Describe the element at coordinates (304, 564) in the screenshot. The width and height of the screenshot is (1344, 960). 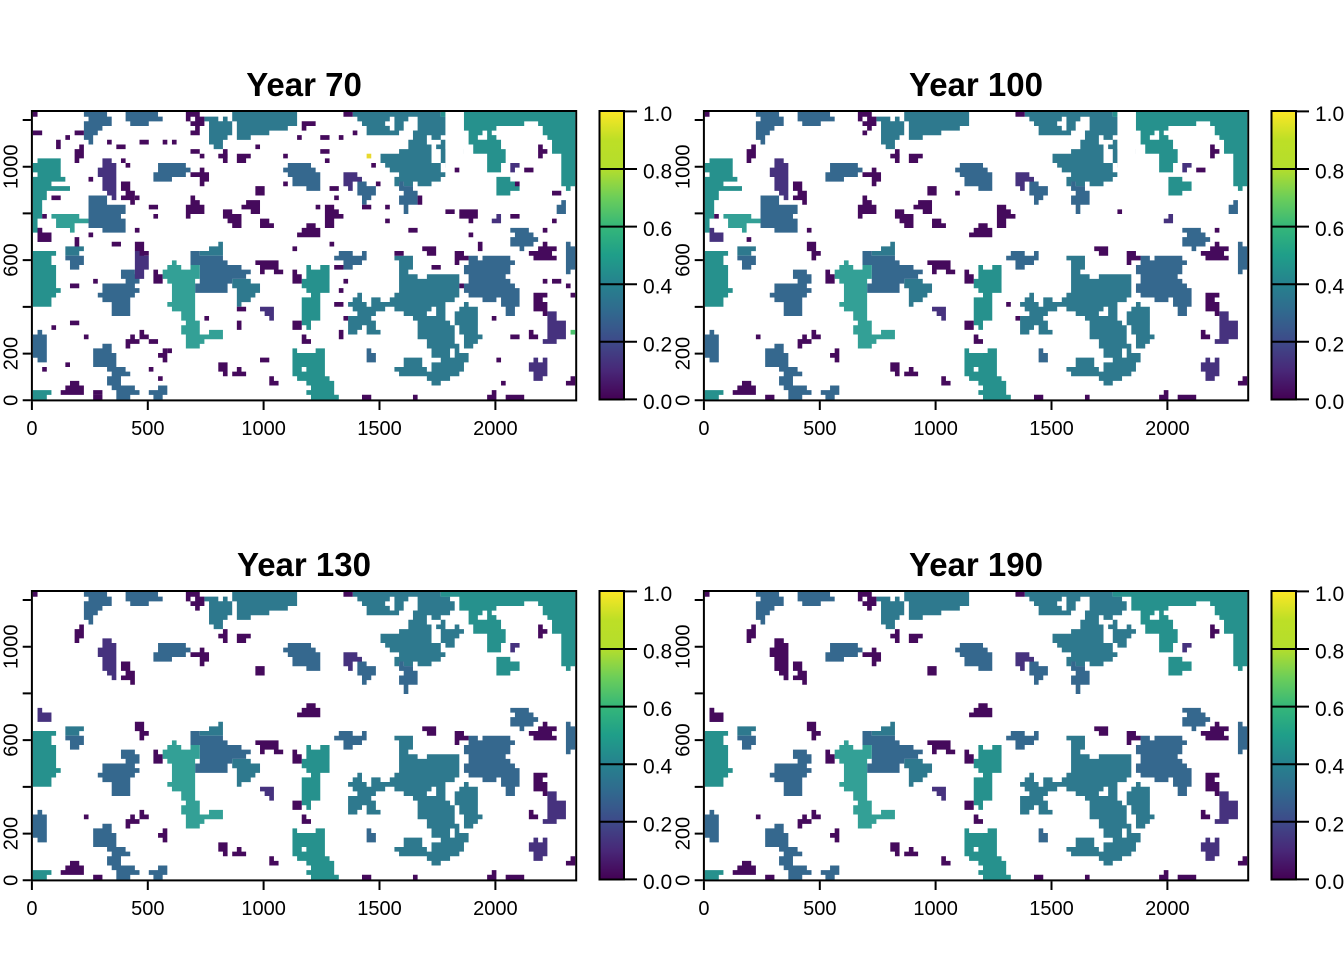
I see `svg-text: Year 130` at that location.